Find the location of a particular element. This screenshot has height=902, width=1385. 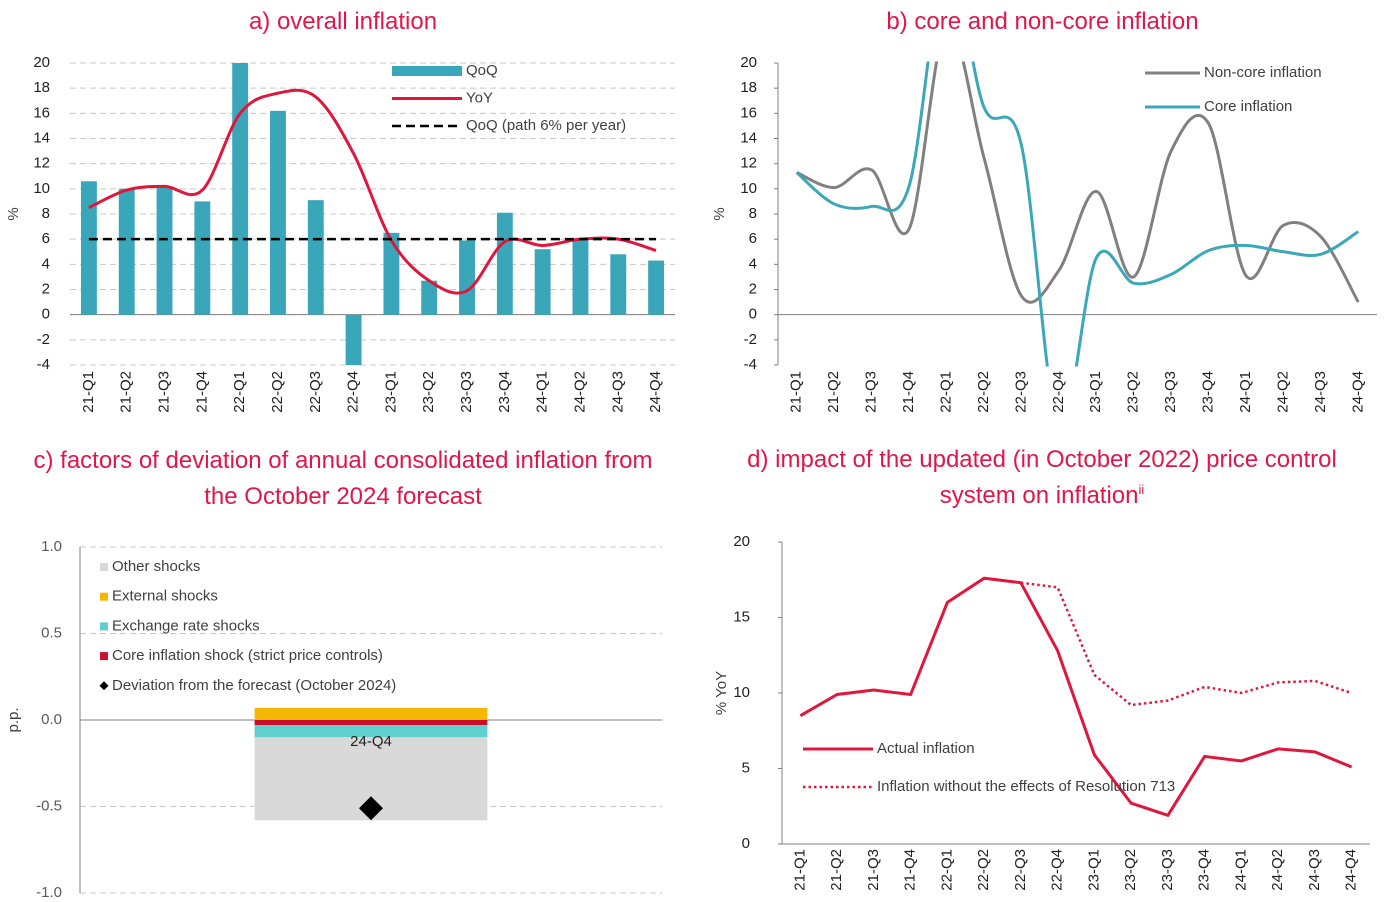

legend-label: External shocks is located at coordinates (165, 596).